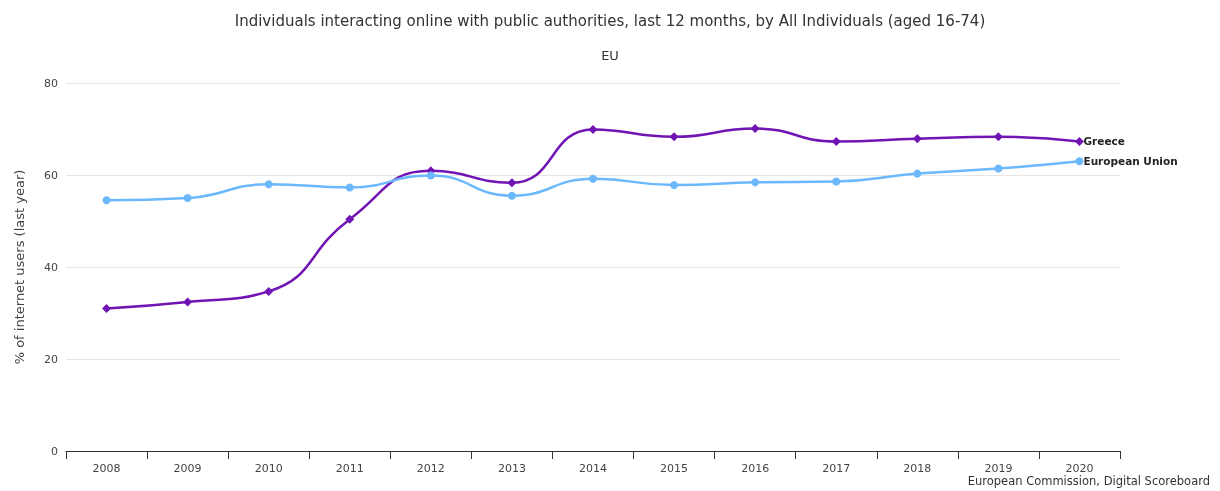  I want to click on series-label: European Union, so click(1130, 161).